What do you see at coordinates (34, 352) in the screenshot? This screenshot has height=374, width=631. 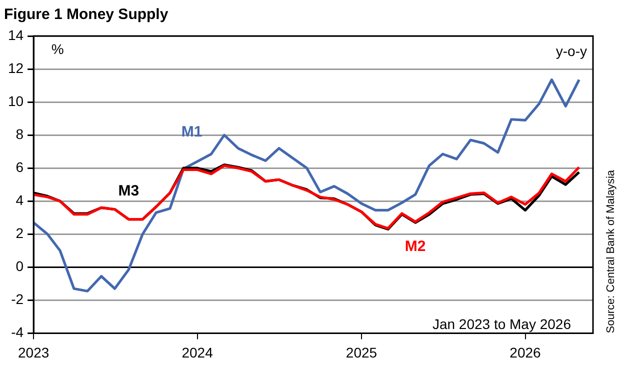 I see `x-tick-label: 2023` at bounding box center [34, 352].